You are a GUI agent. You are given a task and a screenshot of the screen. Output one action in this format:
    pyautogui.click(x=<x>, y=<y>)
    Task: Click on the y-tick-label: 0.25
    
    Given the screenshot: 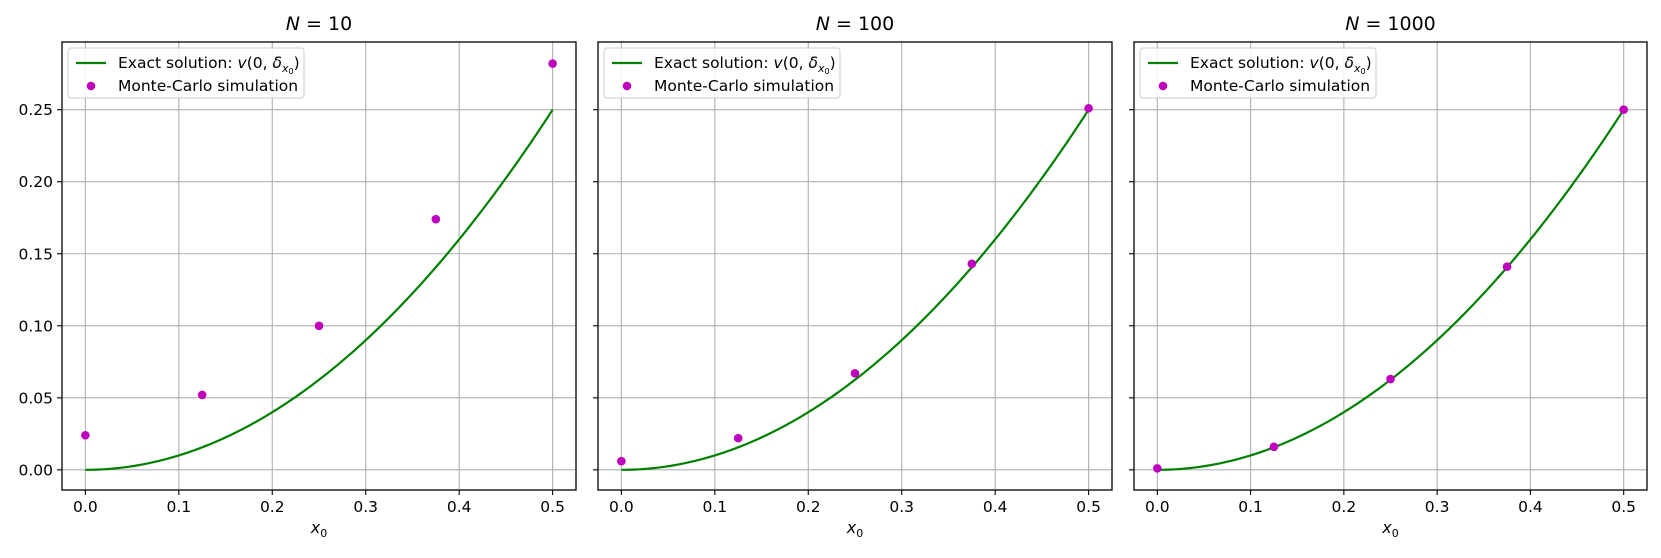 What is the action you would take?
    pyautogui.click(x=35, y=110)
    